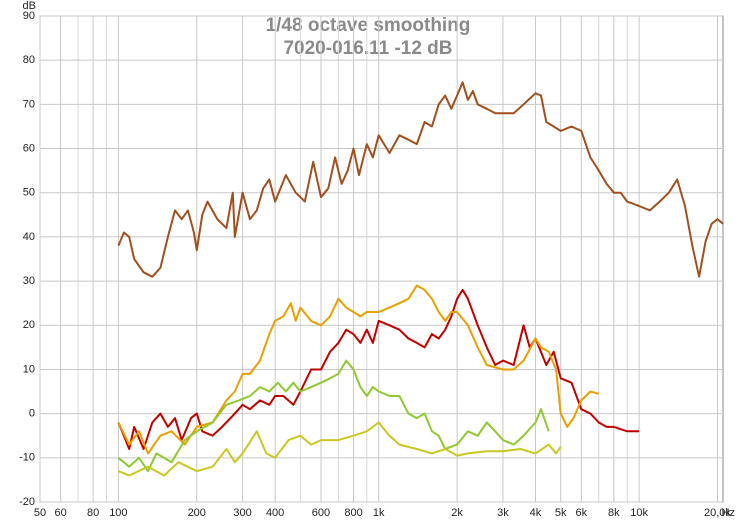 The image size is (737, 528). I want to click on x-tick-label: 300, so click(242, 513).